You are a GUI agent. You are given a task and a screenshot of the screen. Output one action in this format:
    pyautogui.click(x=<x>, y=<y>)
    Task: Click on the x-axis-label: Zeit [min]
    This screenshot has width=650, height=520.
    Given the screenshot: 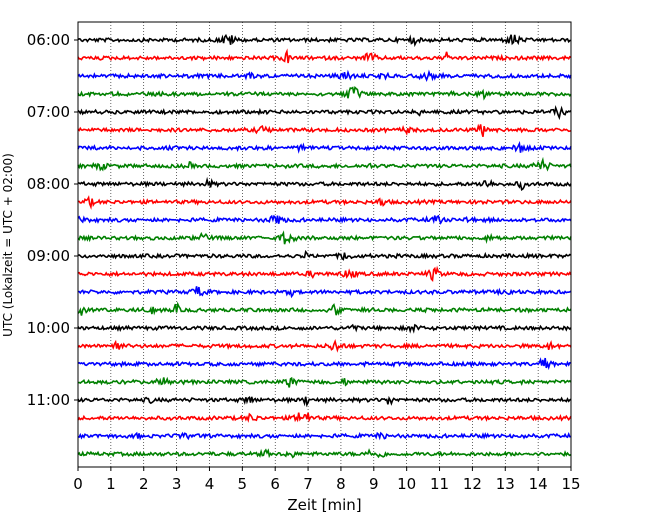 What is the action you would take?
    pyautogui.click(x=324, y=505)
    